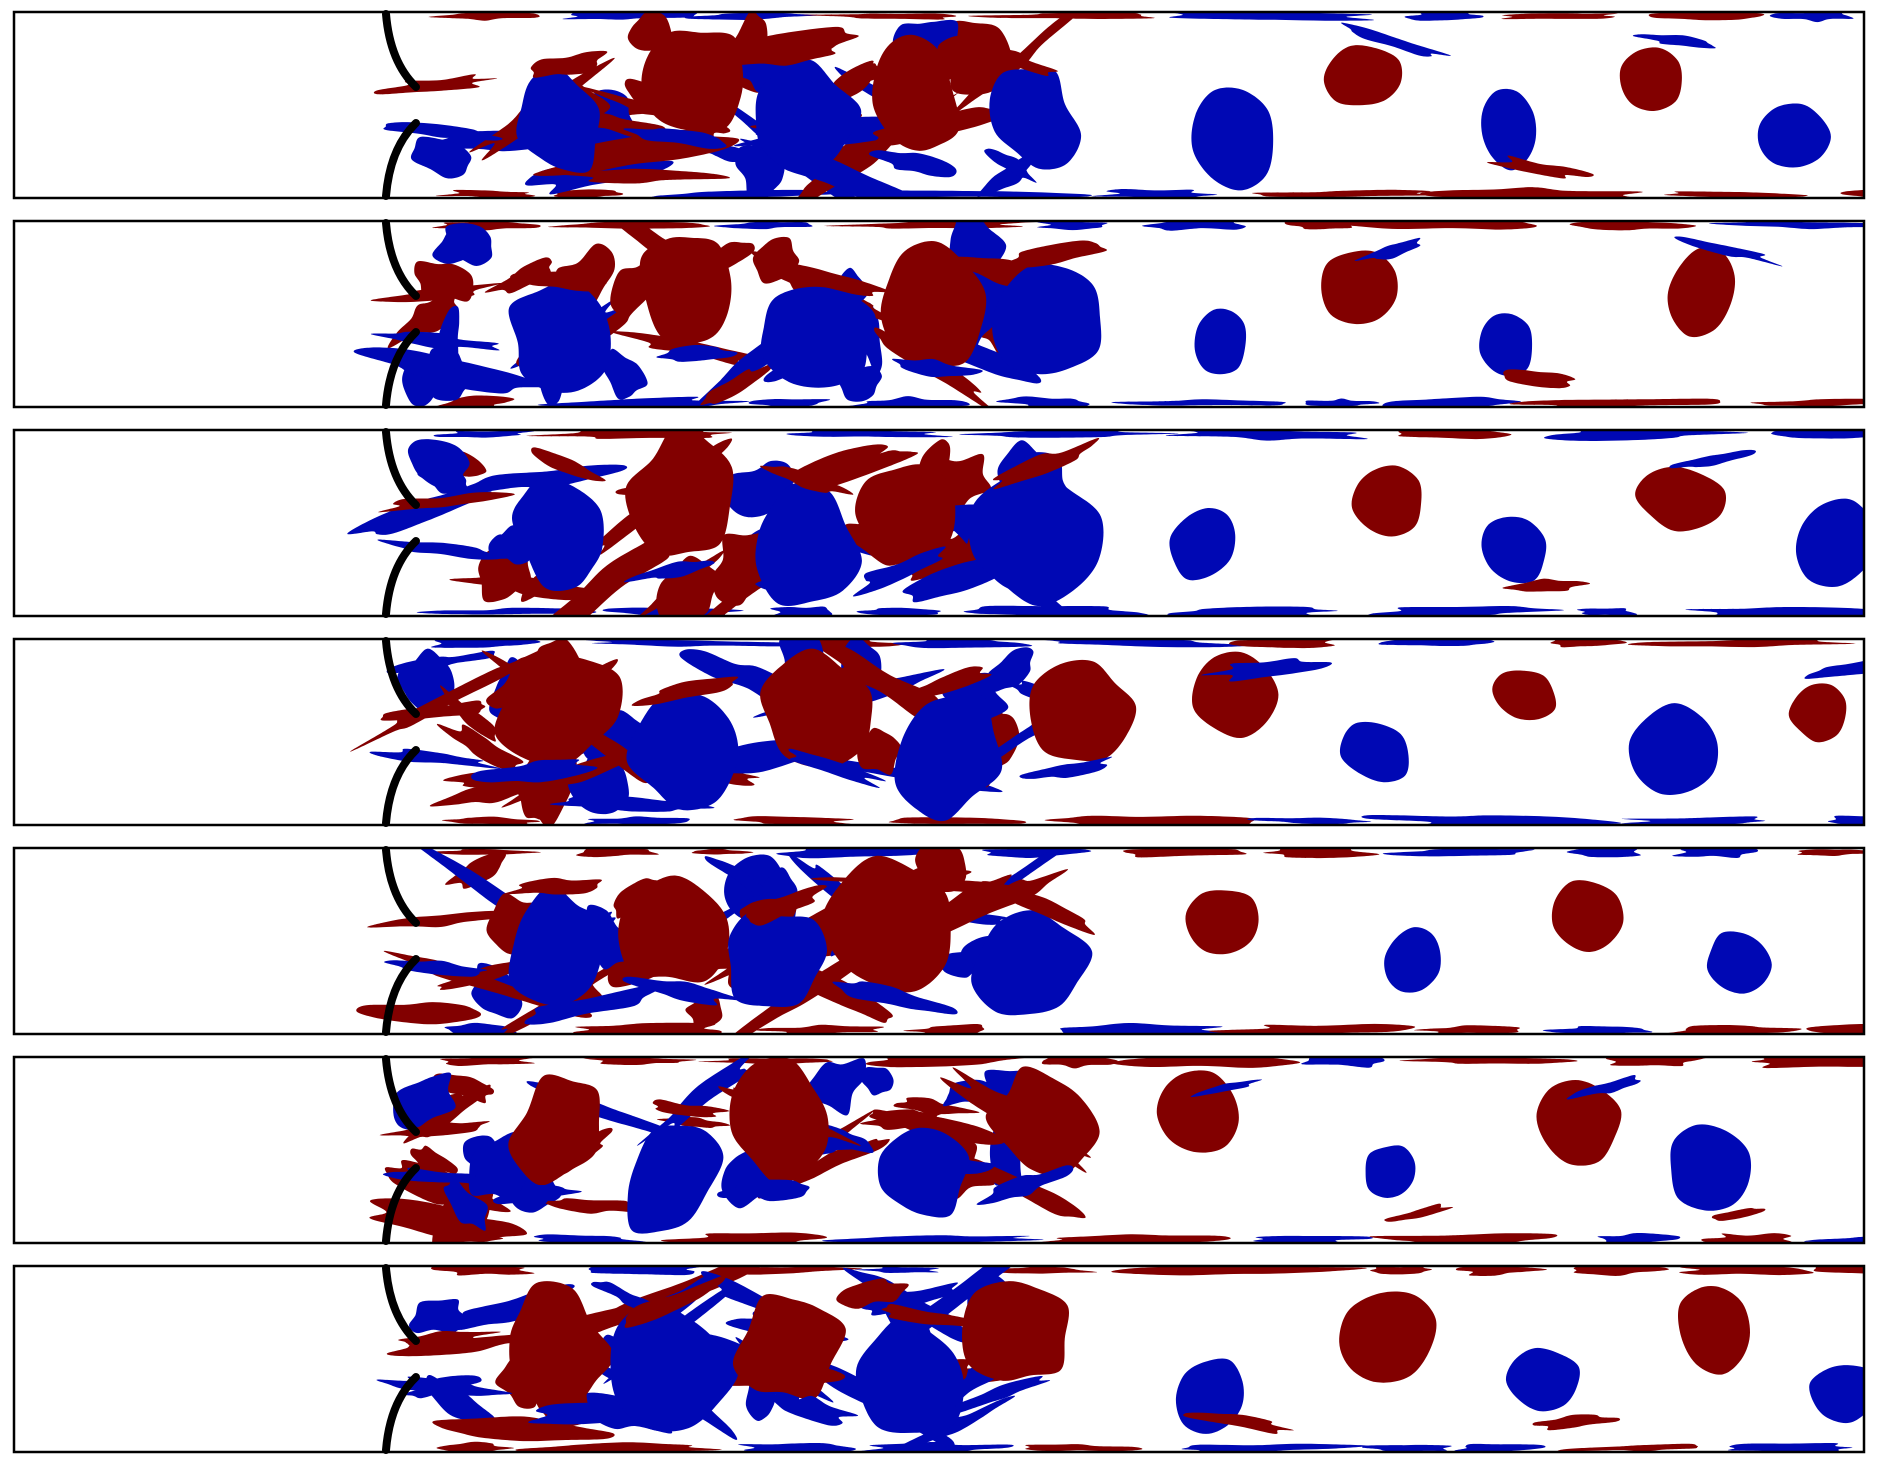  Describe the element at coordinates (939, 314) in the screenshot. I see `panel-frame` at that location.